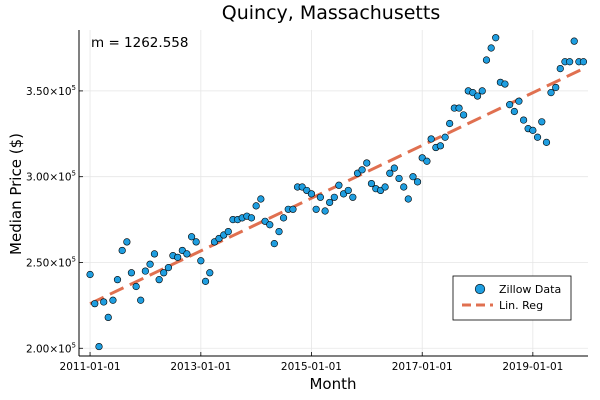  I want to click on x-tick-label: 2013-01-01, so click(200, 367).